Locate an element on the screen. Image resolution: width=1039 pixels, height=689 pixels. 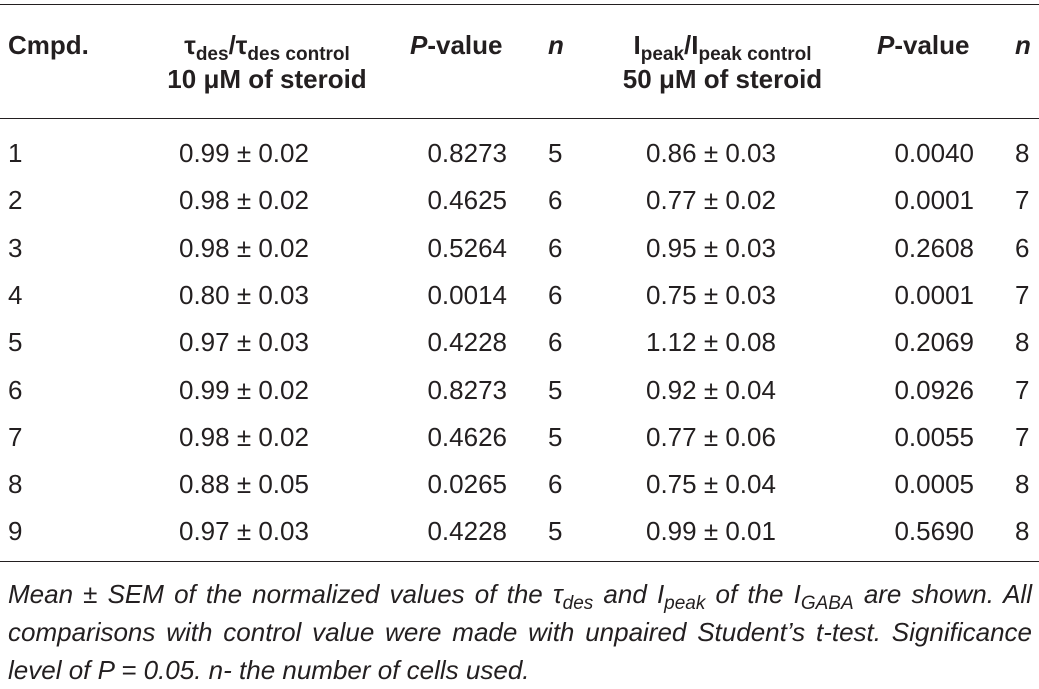
header-tau-ratio-line2: 10 μM of steroid is located at coordinates (267, 79).